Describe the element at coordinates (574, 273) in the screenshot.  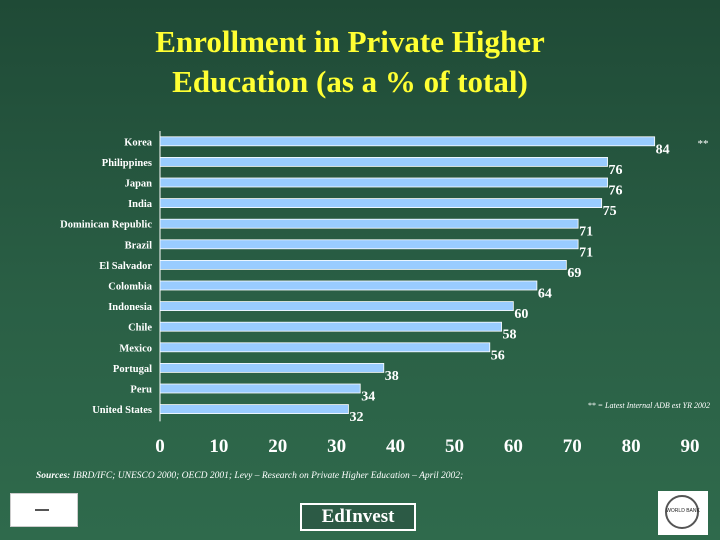
I see `value-label-6: 69` at that location.